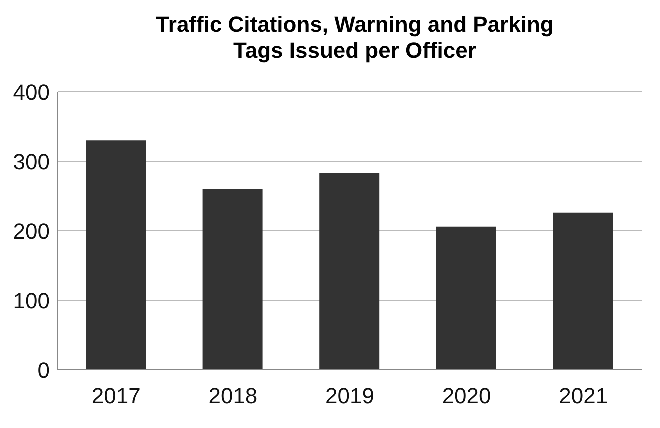 The width and height of the screenshot is (660, 428). Describe the element at coordinates (31, 161) in the screenshot. I see `y-tick-label: 300` at that location.